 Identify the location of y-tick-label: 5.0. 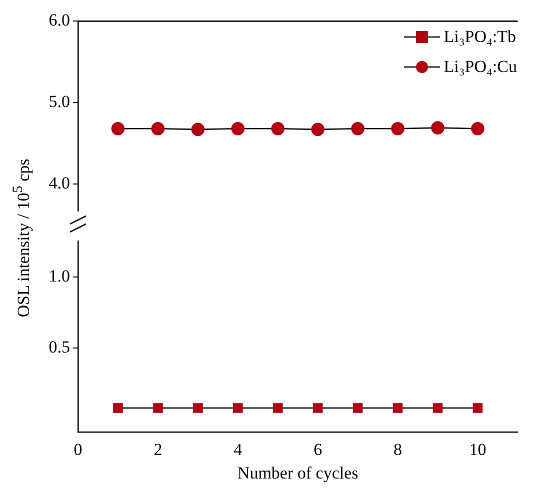
(59, 102).